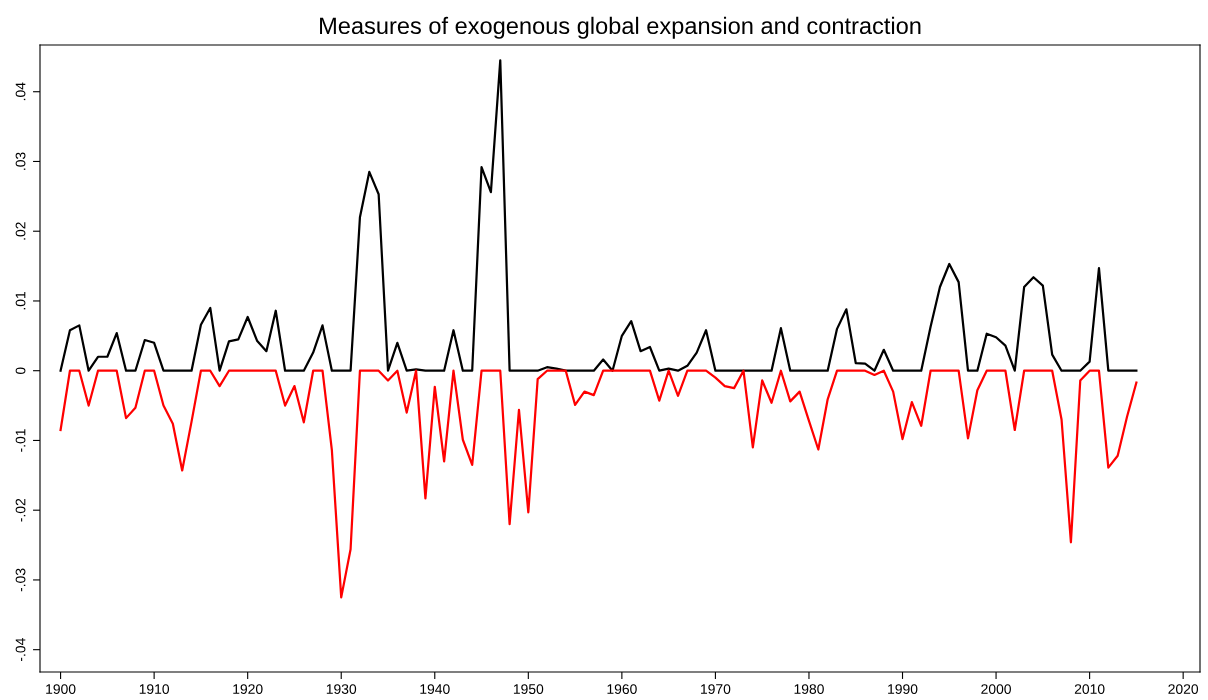 This screenshot has width=1208, height=700. Describe the element at coordinates (20, 371) in the screenshot. I see `y-tick-label: 0` at that location.